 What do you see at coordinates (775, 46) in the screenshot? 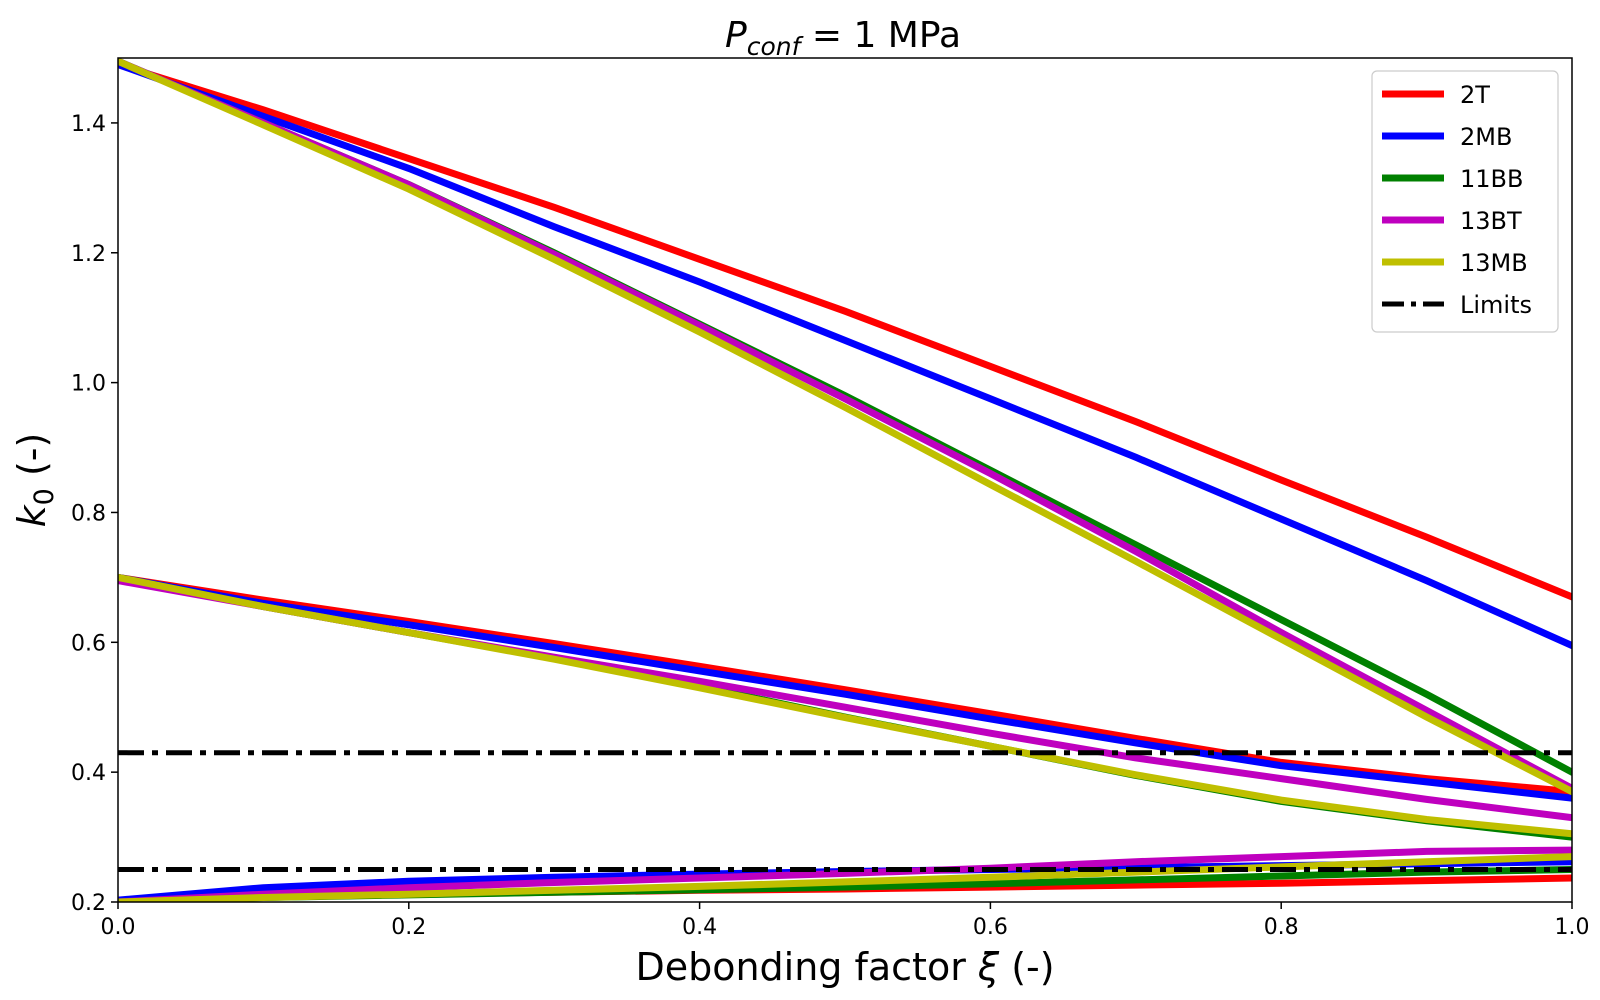
I see `title-subscript: conf` at bounding box center [775, 46].